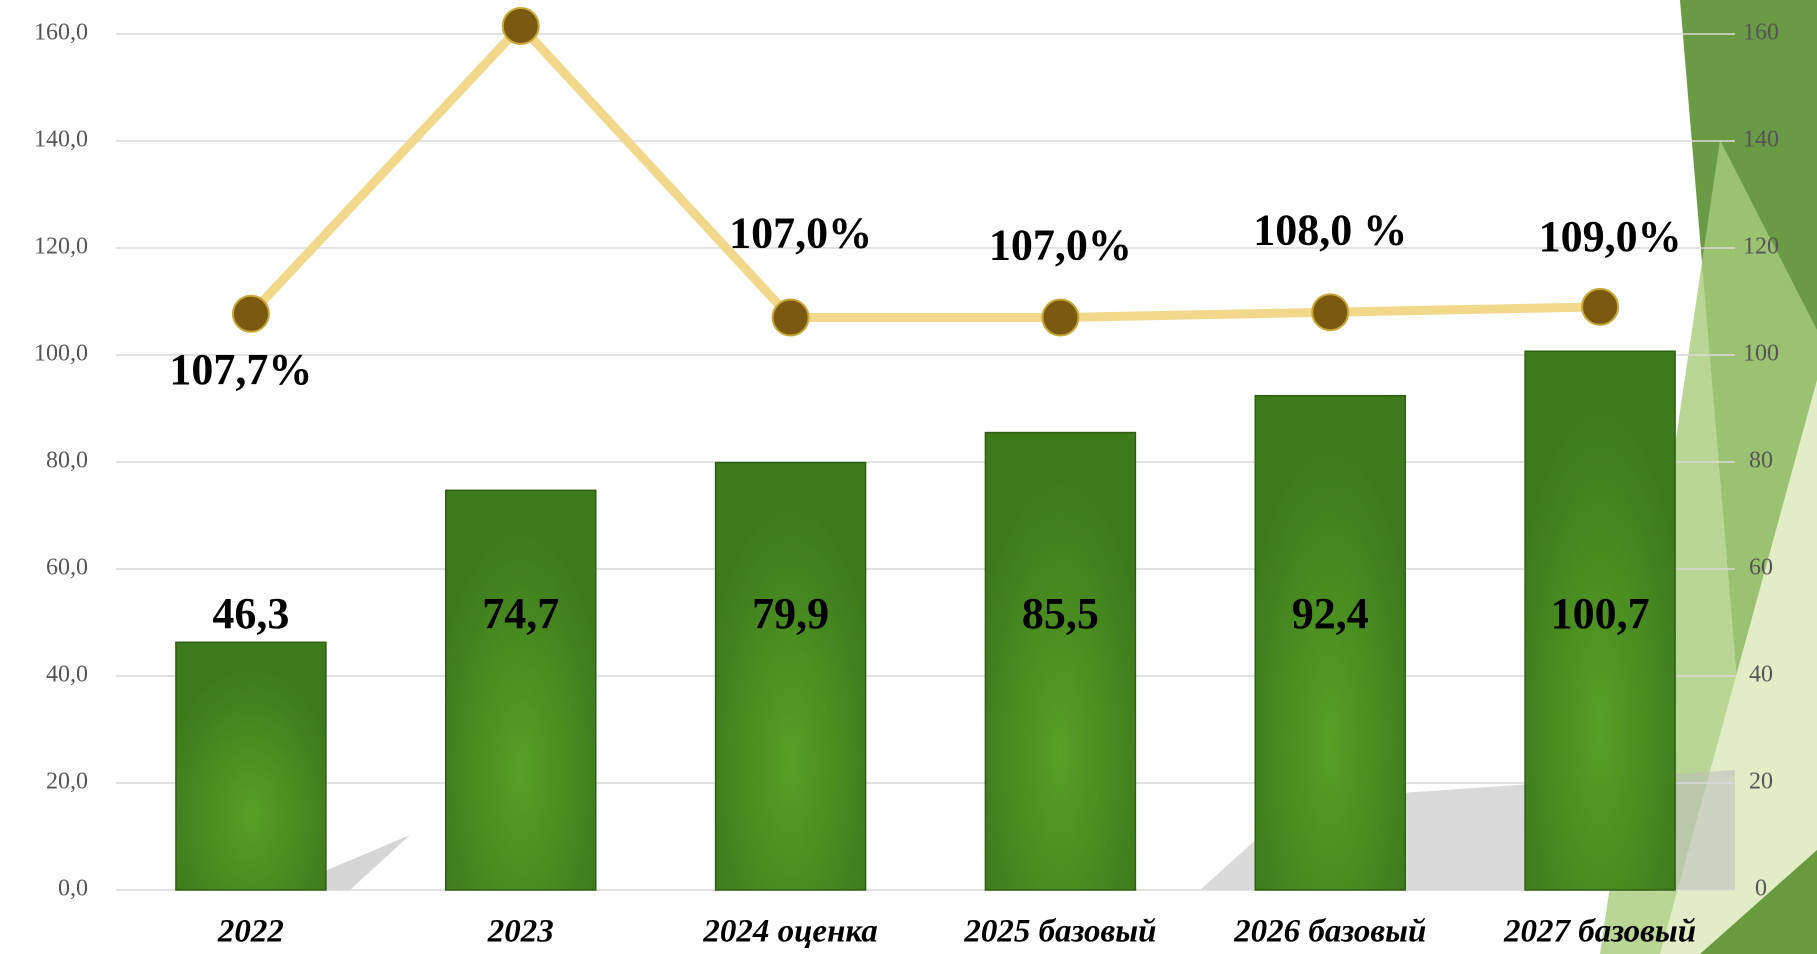 This screenshot has width=1817, height=954. I want to click on line-value-label: 109,0%, so click(1610, 236).